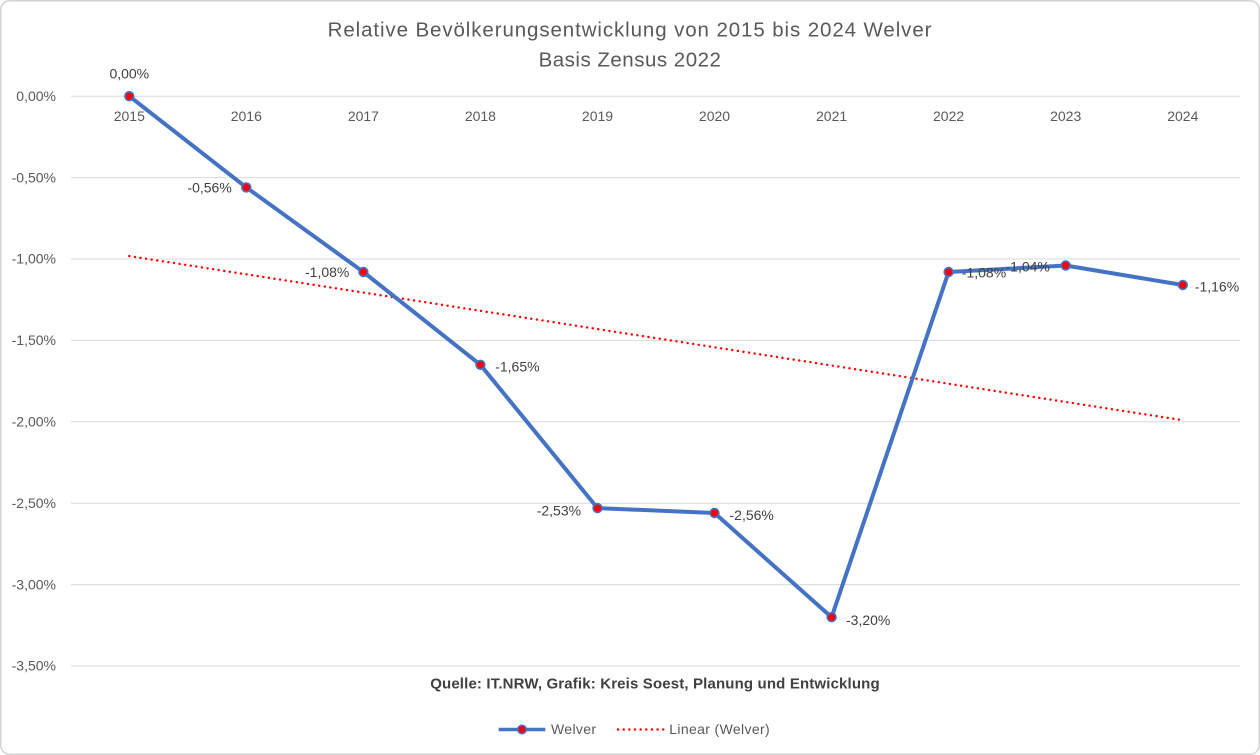 Image resolution: width=1260 pixels, height=755 pixels. Describe the element at coordinates (573, 729) in the screenshot. I see `svg-text: Welver` at that location.